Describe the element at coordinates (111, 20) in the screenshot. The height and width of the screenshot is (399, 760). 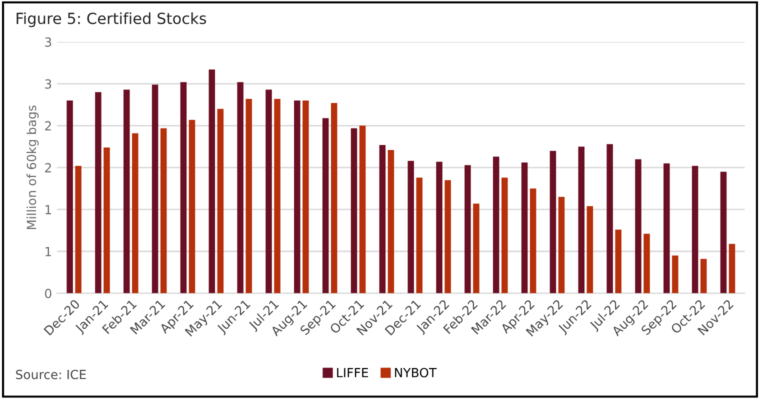
I see `chart-title: Figure 5: Certified Stocks` at that location.